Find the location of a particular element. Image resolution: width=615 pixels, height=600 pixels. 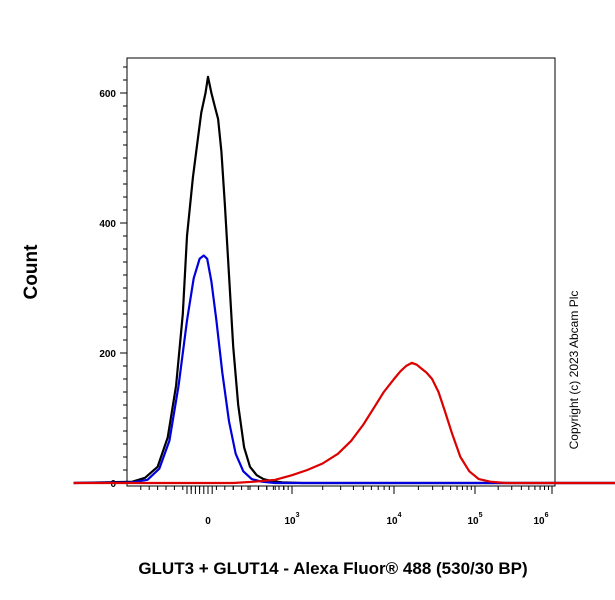

x-tick-label: 10³ is located at coordinates (291, 519).